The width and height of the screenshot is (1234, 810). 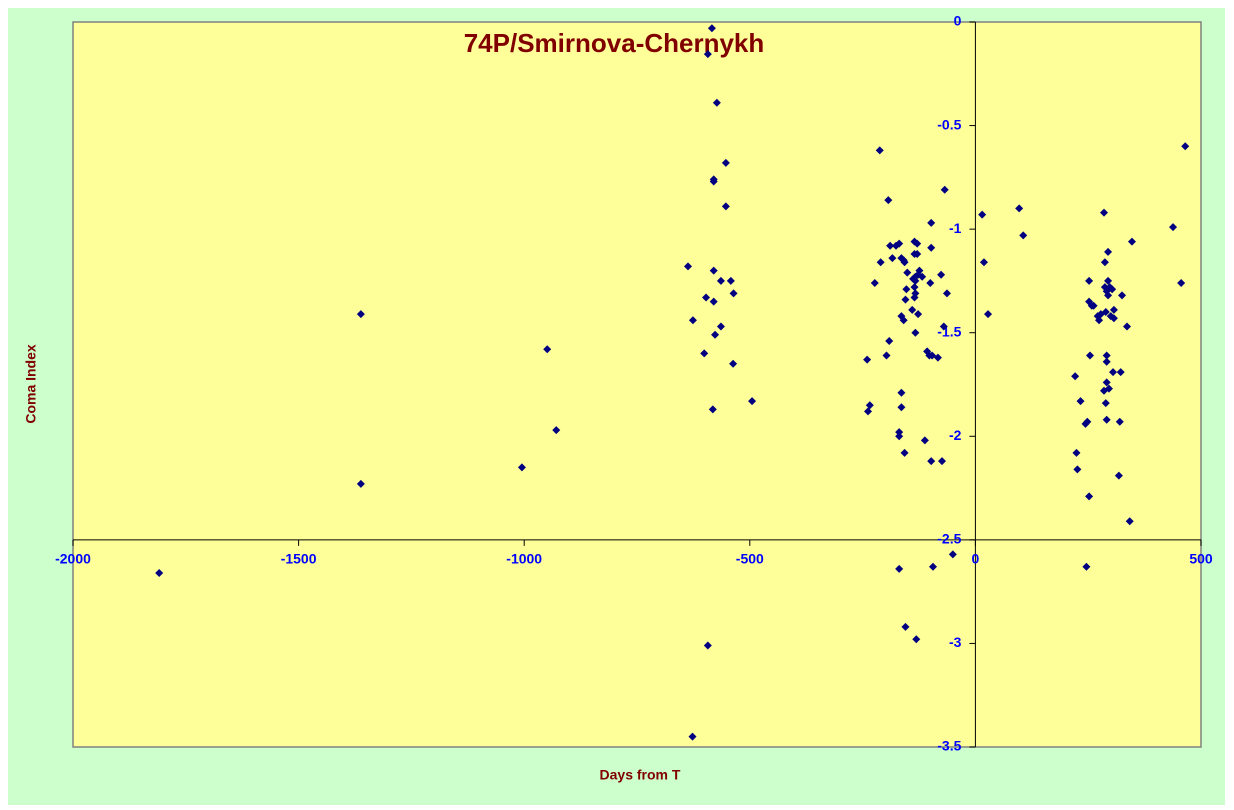 What do you see at coordinates (949, 124) in the screenshot?
I see `y-tick-label: -0.5` at bounding box center [949, 124].